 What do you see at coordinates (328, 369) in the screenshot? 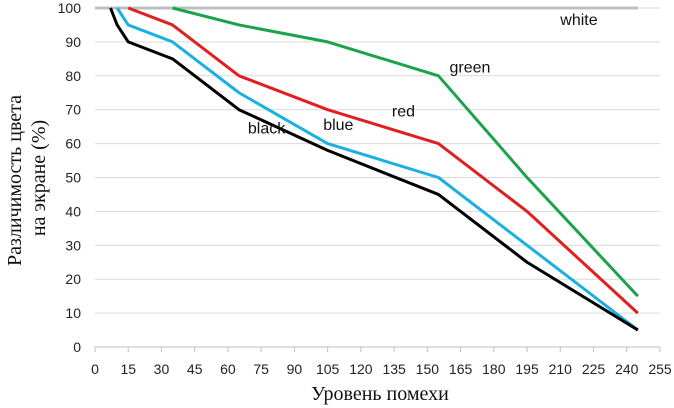
I see `x-tick-label: 105` at bounding box center [328, 369].